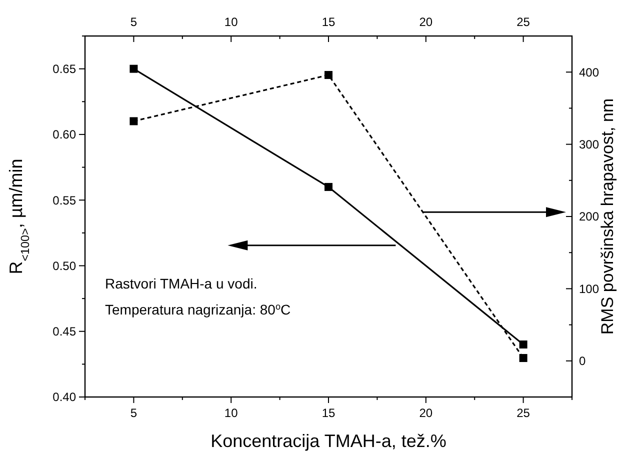  Describe the element at coordinates (181, 284) in the screenshot. I see `annotation: Rastvori TMAH-a u vodi.` at that location.